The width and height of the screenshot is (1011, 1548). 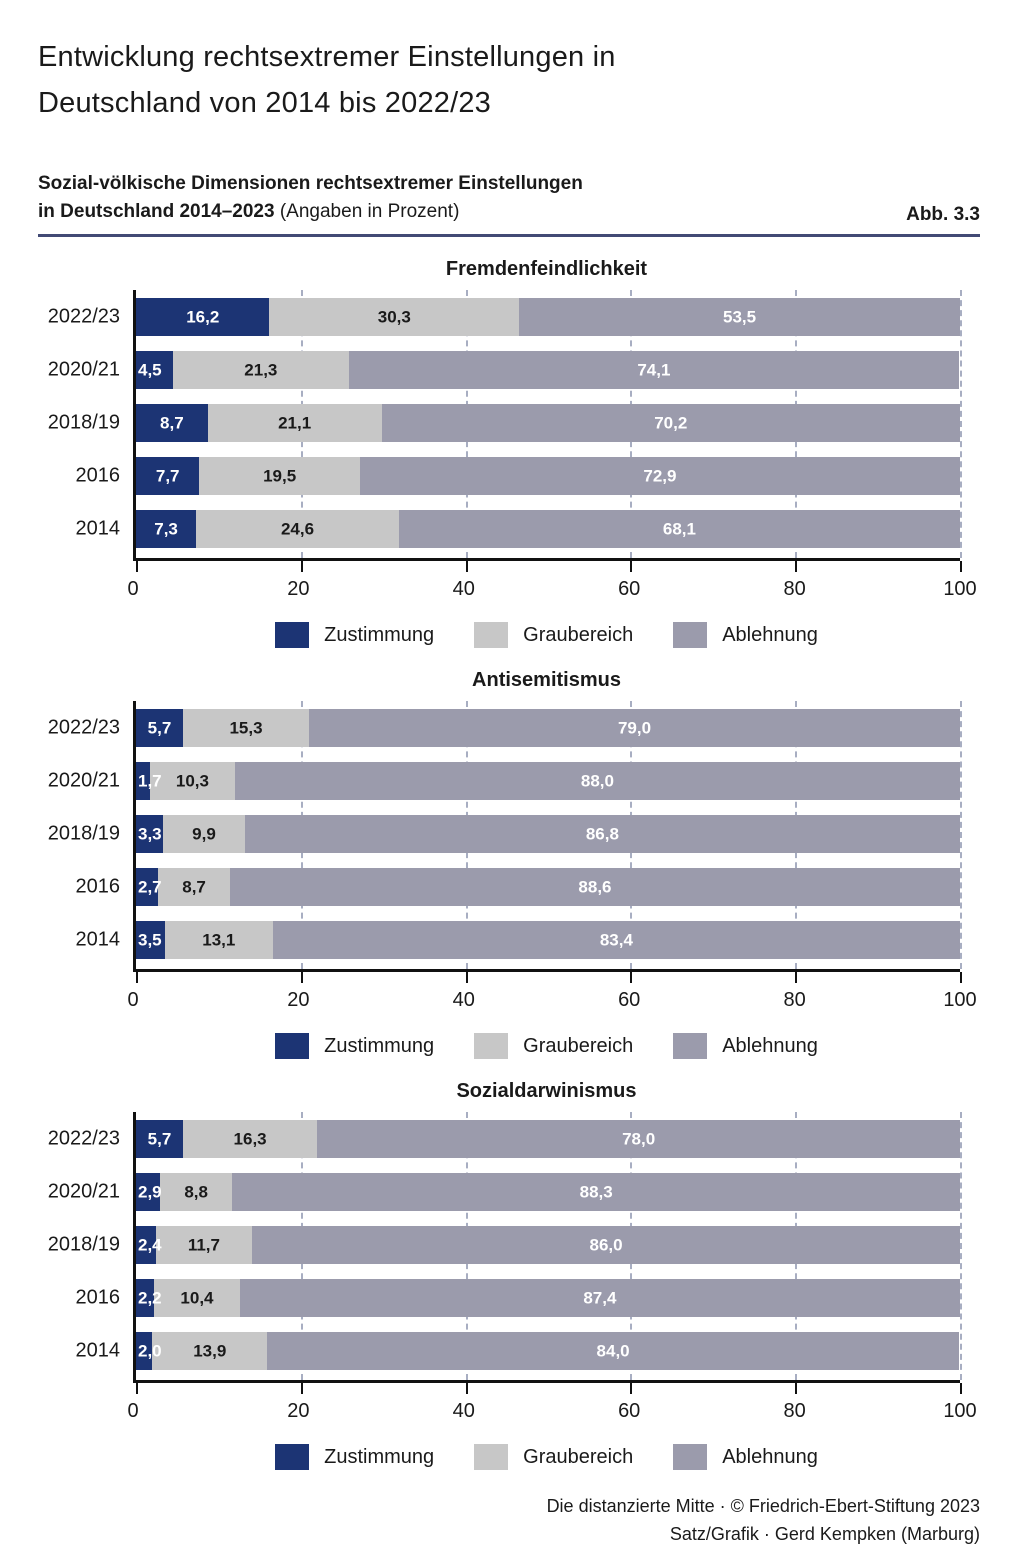 I want to click on bar-value-label: 88,3, so click(x=596, y=1192).